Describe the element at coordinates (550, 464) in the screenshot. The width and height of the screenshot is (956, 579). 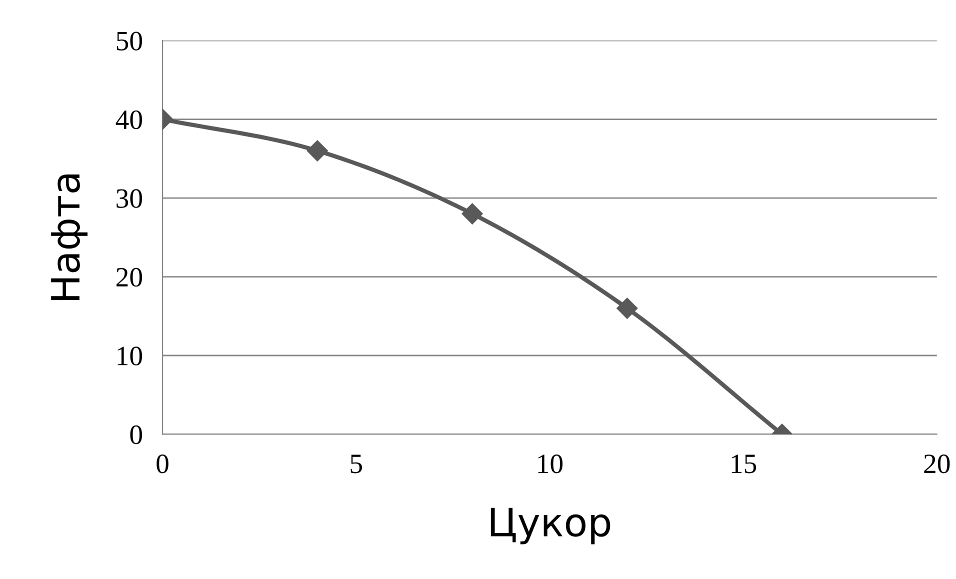
I see `x-tick-label: 10` at that location.